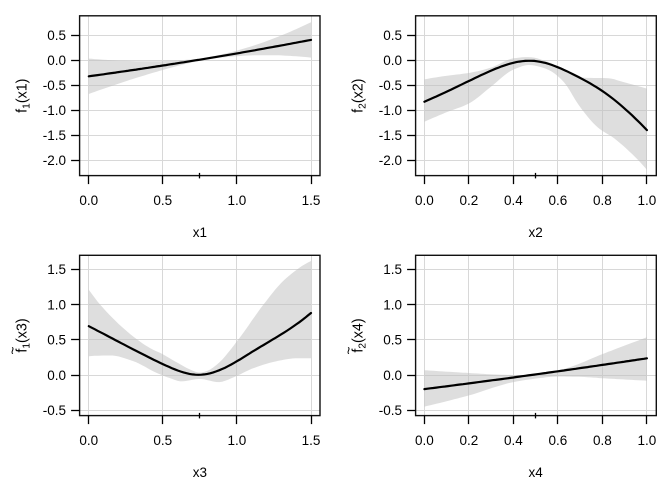  What do you see at coordinates (535, 472) in the screenshot?
I see `svg-text: x4` at bounding box center [535, 472].